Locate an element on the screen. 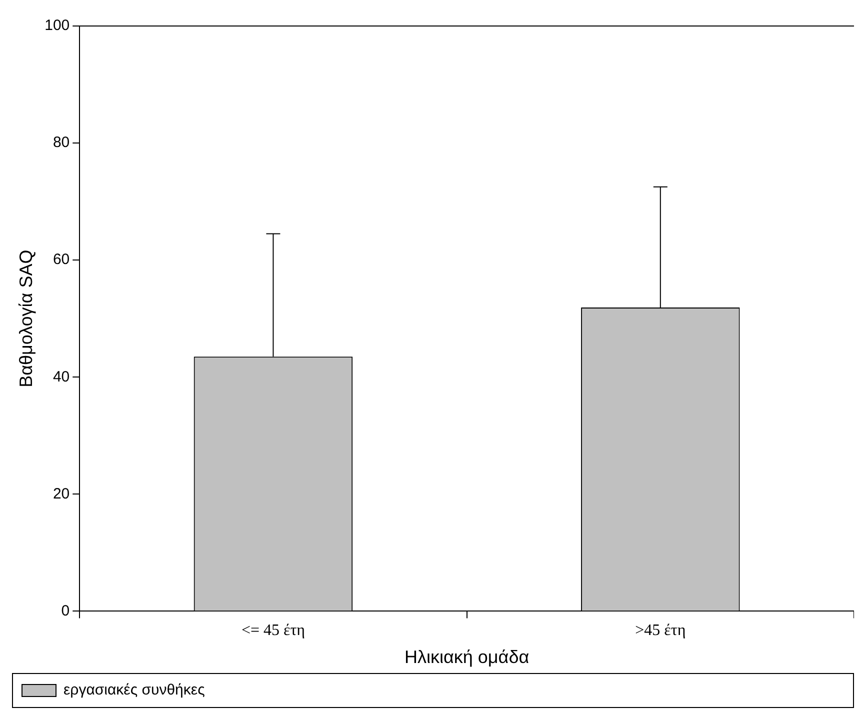 This screenshot has height=720, width=862. y-axis-title: Βαθμολογία SAQ is located at coordinates (26, 319).